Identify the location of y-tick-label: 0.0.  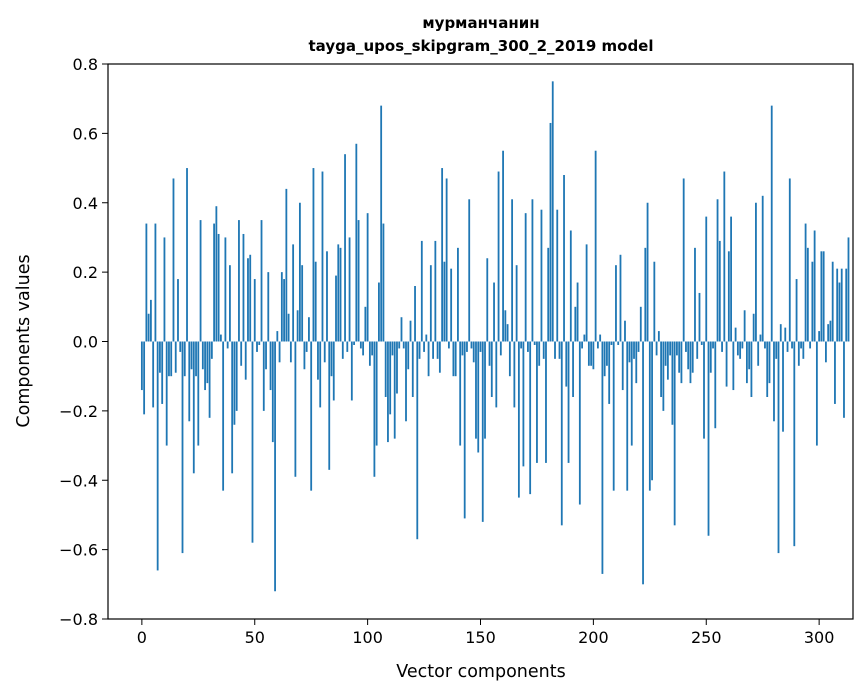
(85, 342).